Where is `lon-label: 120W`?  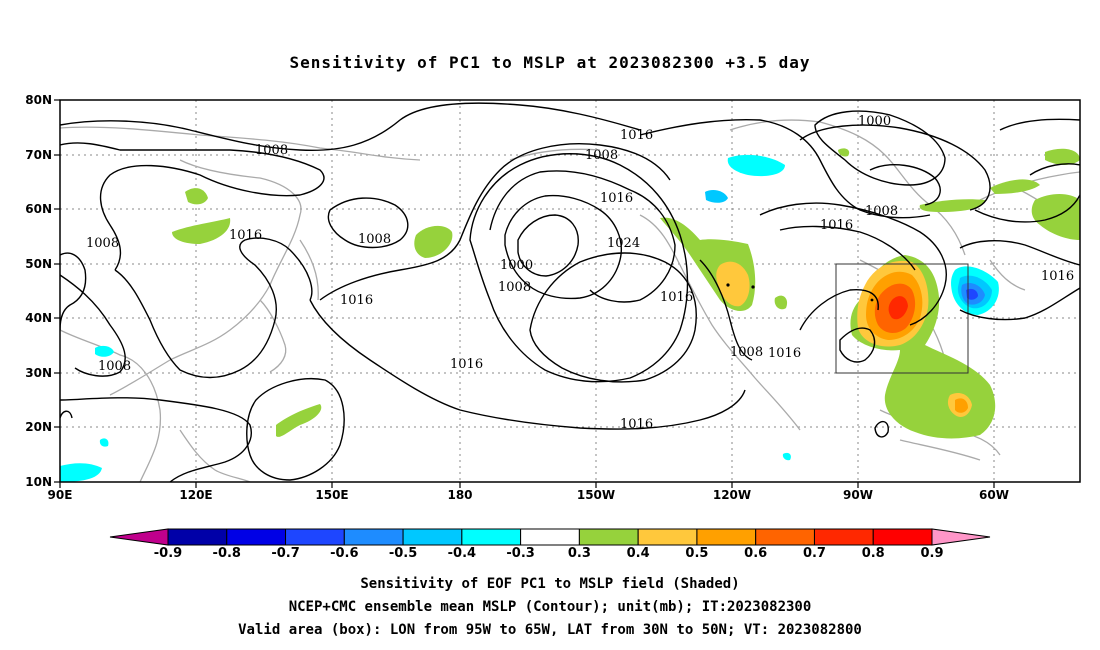
lon-label: 120W is located at coordinates (732, 495).